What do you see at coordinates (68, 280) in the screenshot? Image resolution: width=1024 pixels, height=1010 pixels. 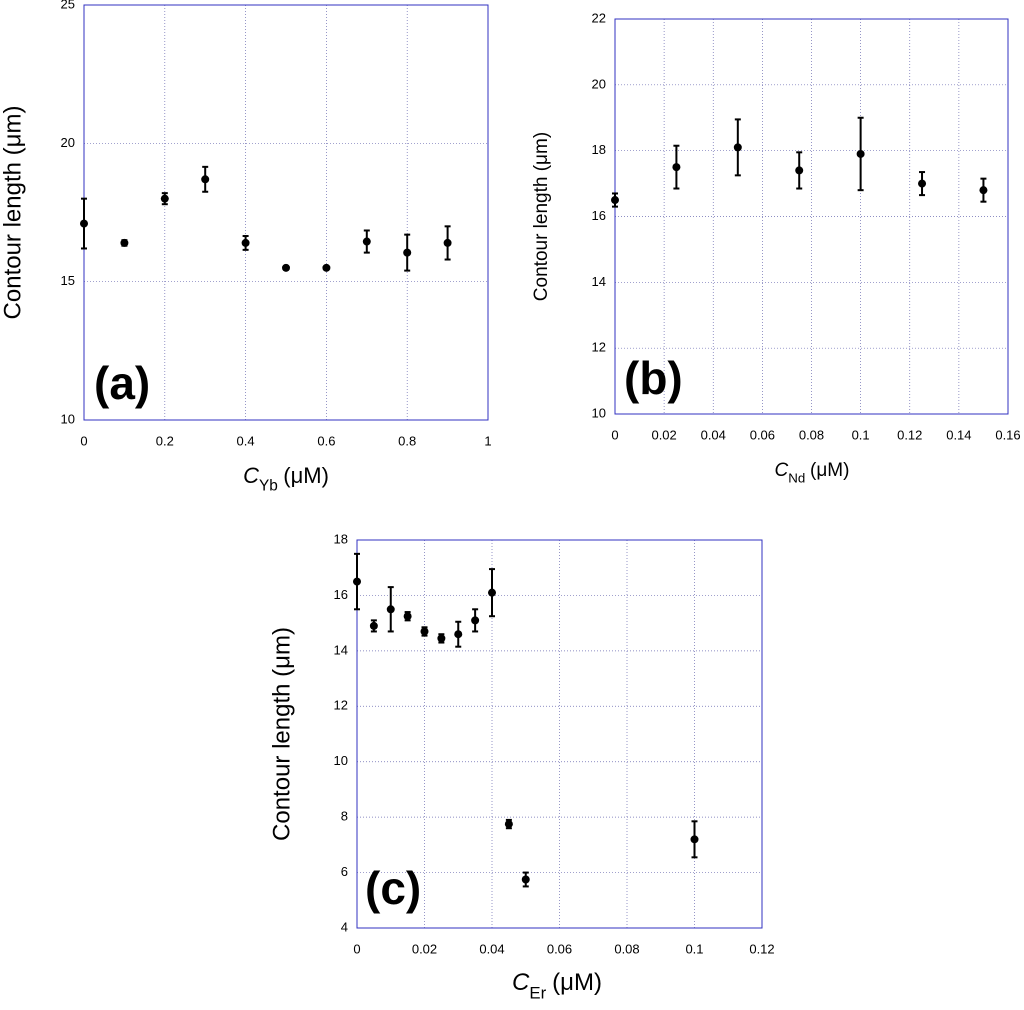 I see `y-tick-label: 15` at bounding box center [68, 280].